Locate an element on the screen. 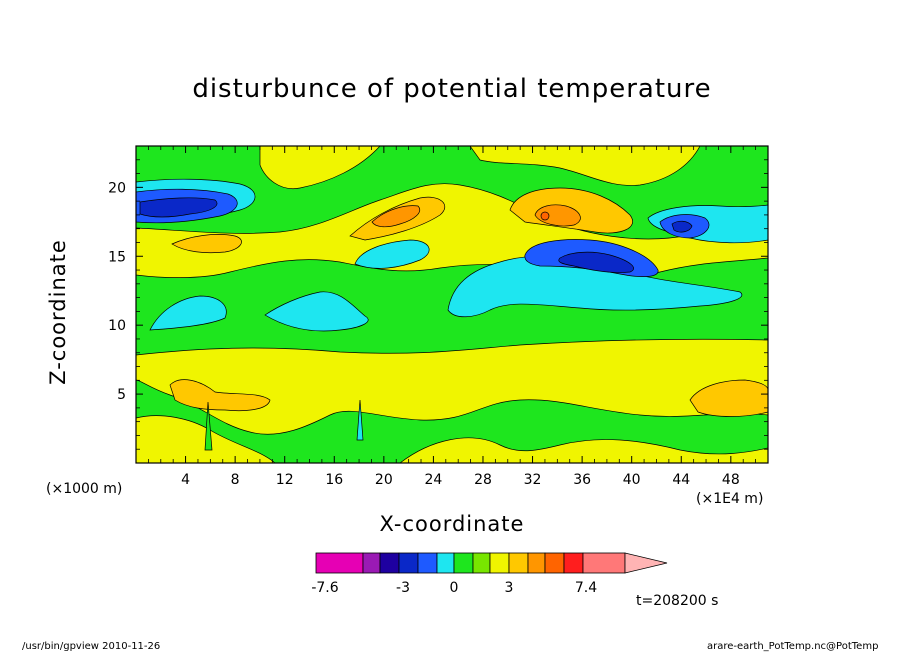 Image resolution: width=904 pixels, height=654 pixels. x-tick-label: 28 is located at coordinates (483, 480).